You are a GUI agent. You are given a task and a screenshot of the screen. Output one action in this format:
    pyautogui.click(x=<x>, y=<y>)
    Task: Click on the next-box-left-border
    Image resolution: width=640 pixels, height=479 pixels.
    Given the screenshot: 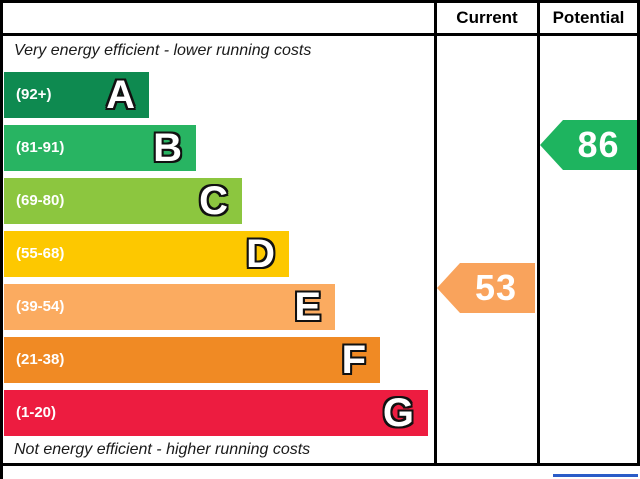 What is the action you would take?
    pyautogui.click(x=1, y=472)
    